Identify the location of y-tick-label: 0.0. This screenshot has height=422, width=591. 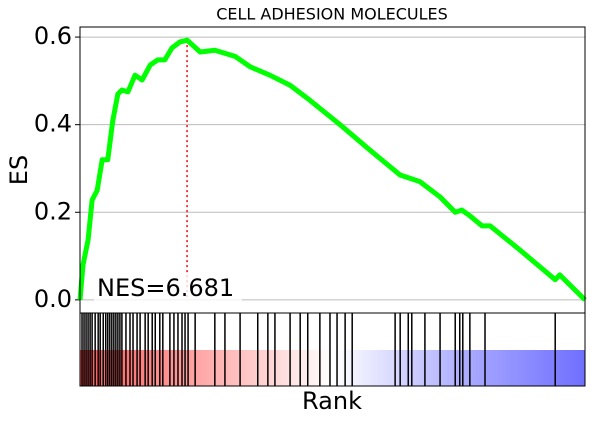
(53, 299).